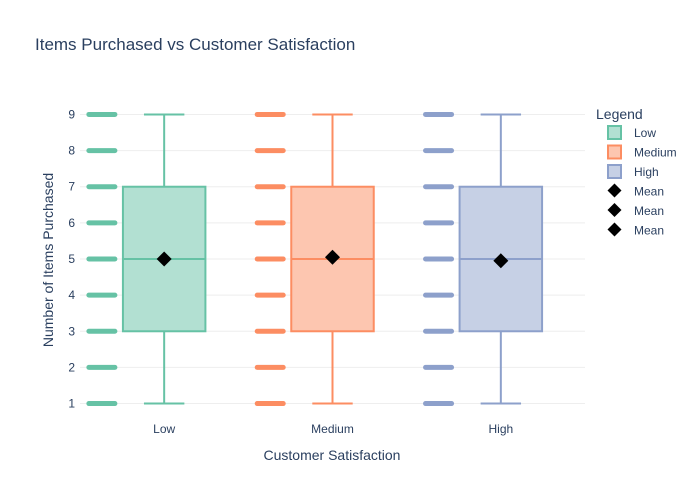  What do you see at coordinates (655, 153) in the screenshot?
I see `legend-label-medium: Medium` at bounding box center [655, 153].